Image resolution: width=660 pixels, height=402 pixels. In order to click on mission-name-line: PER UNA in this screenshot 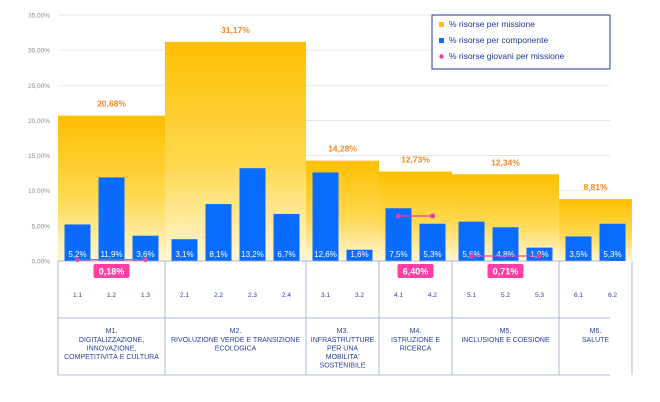, I will do `click(342, 349)`.